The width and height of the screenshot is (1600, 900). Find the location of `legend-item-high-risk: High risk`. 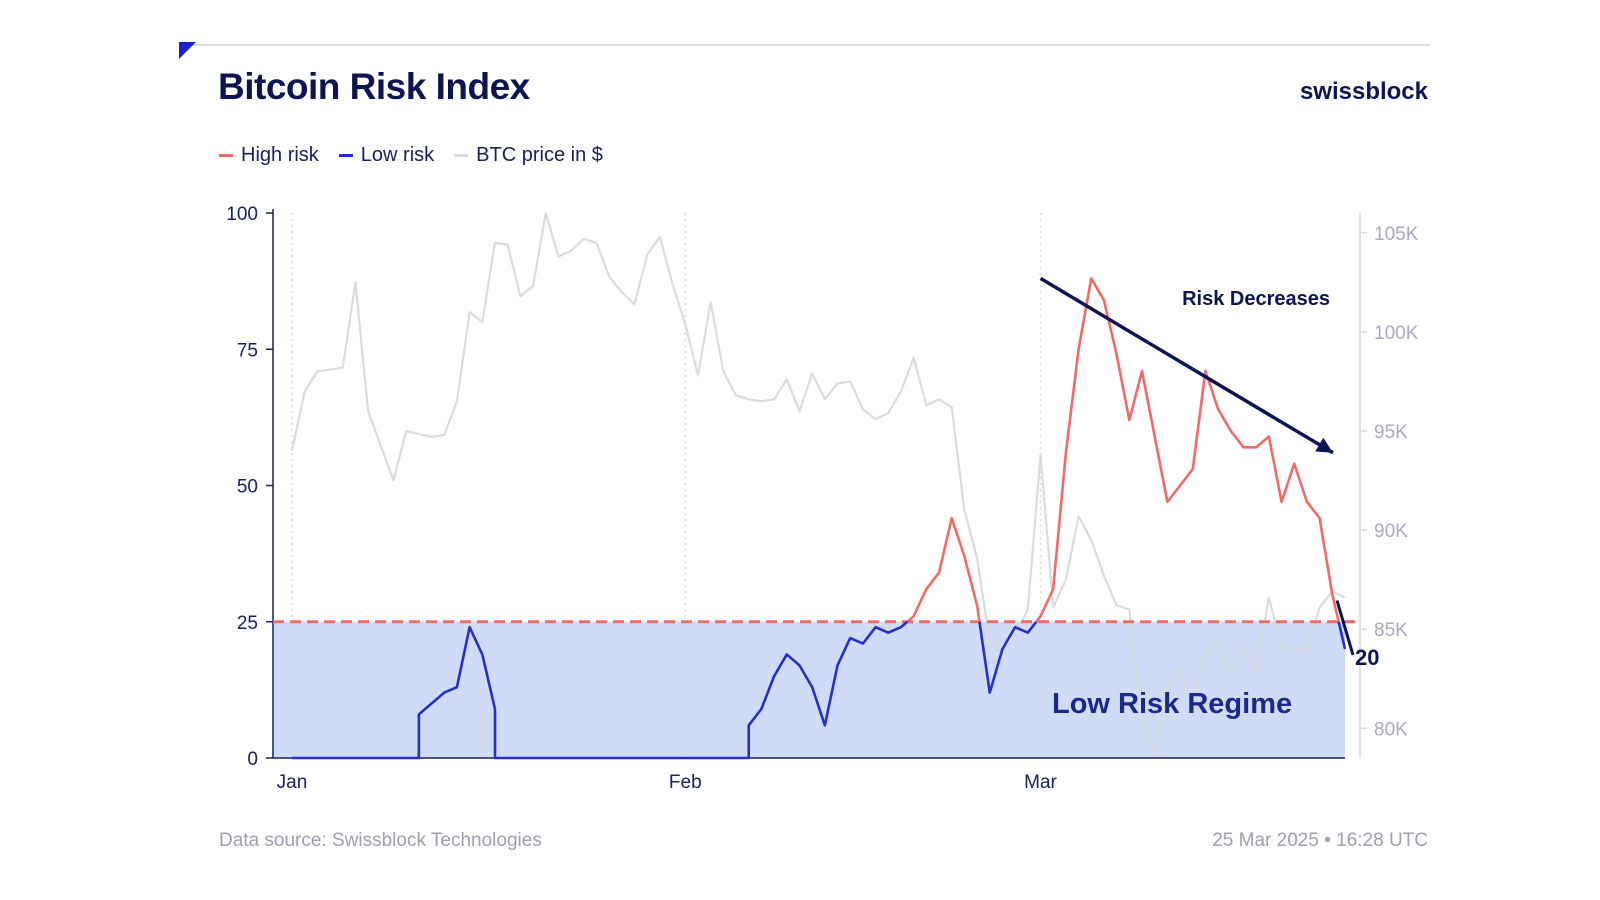

legend-item-high-risk: High risk is located at coordinates (269, 155).